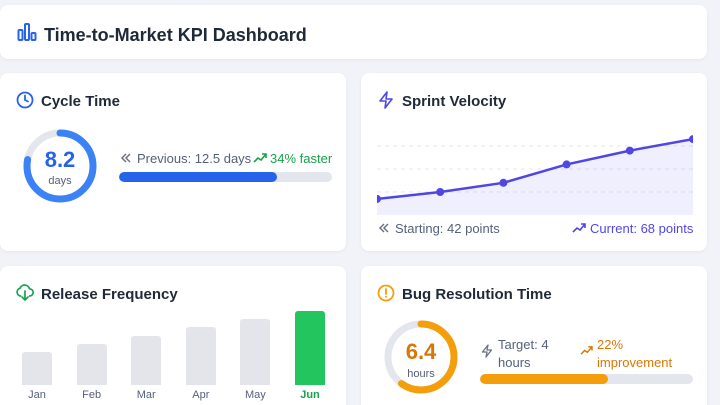 The width and height of the screenshot is (720, 405). I want to click on cycle-time-ring, so click(60, 166).